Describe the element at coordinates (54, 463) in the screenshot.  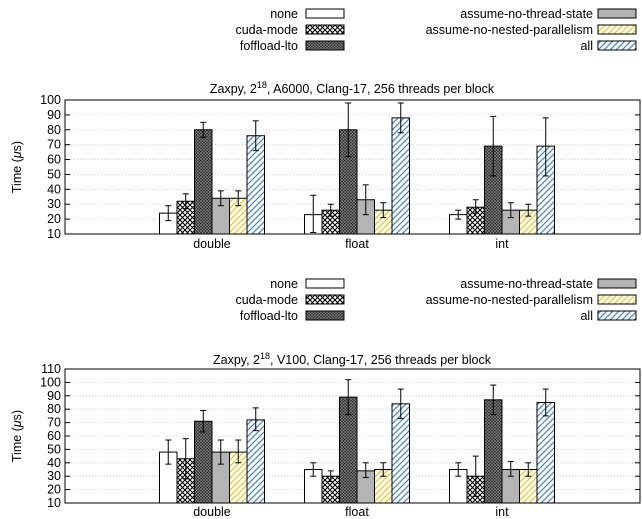
I see `y-tick-label: 40` at that location.